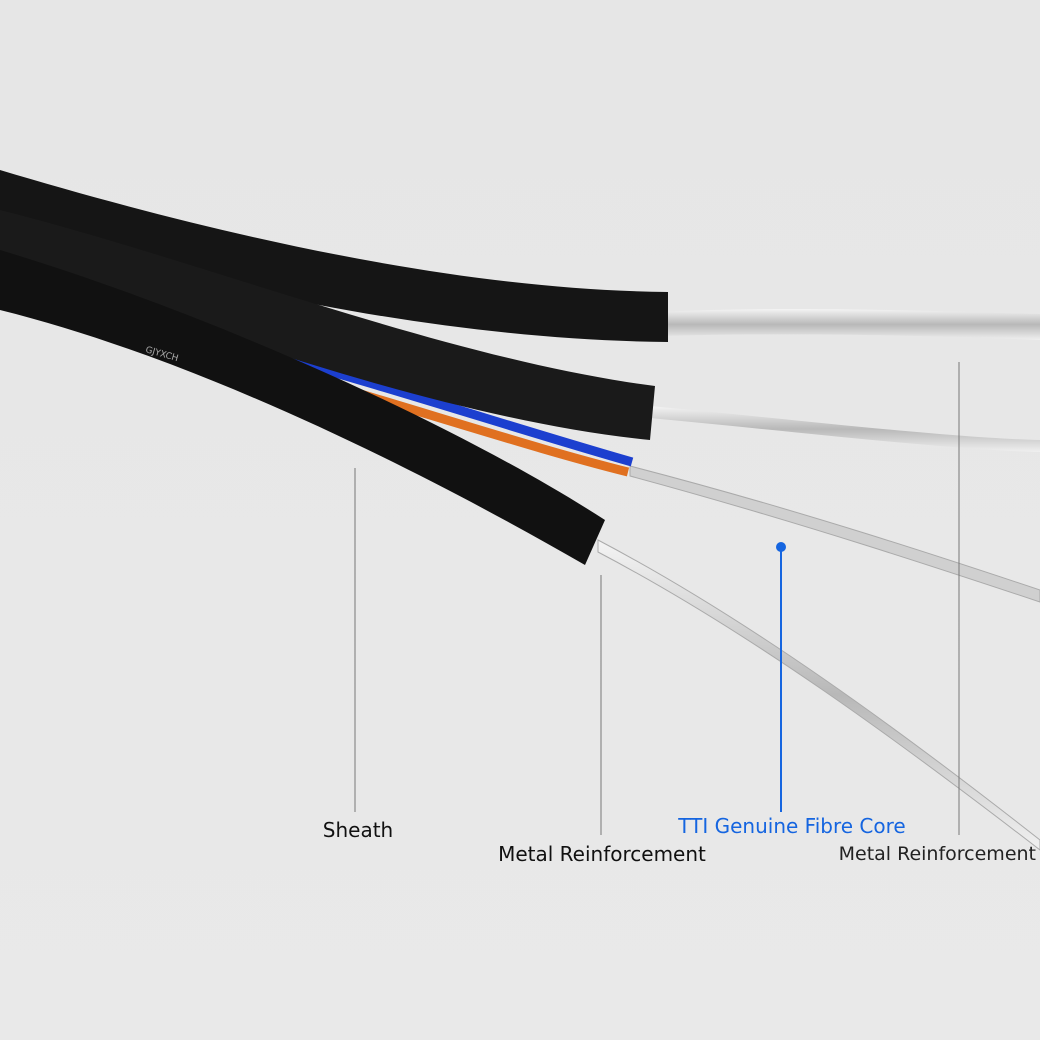  Describe the element at coordinates (834, 534) in the screenshot. I see `fibre-core` at that location.